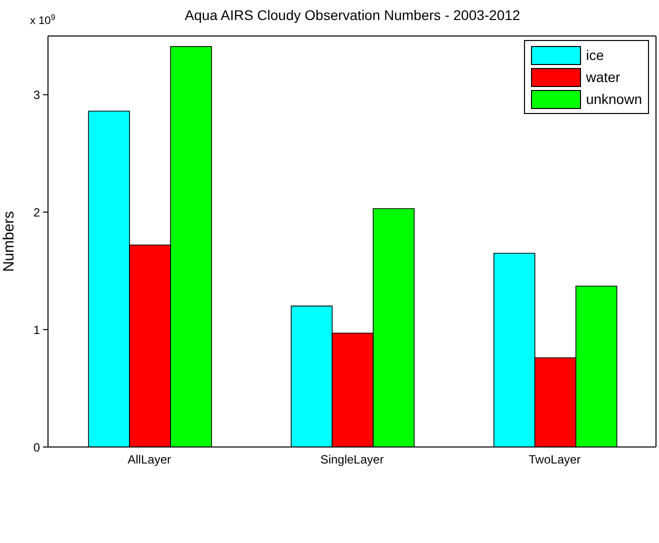 The height and width of the screenshot is (543, 659). Describe the element at coordinates (36, 212) in the screenshot. I see `y-tick-label: 2` at that location.